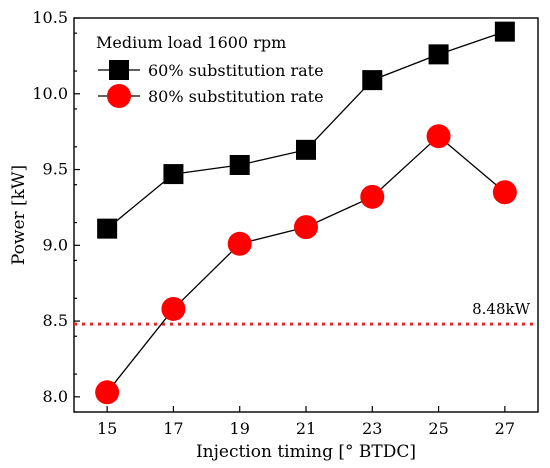  Describe the element at coordinates (119, 70) in the screenshot. I see `legend-square-marker` at that location.